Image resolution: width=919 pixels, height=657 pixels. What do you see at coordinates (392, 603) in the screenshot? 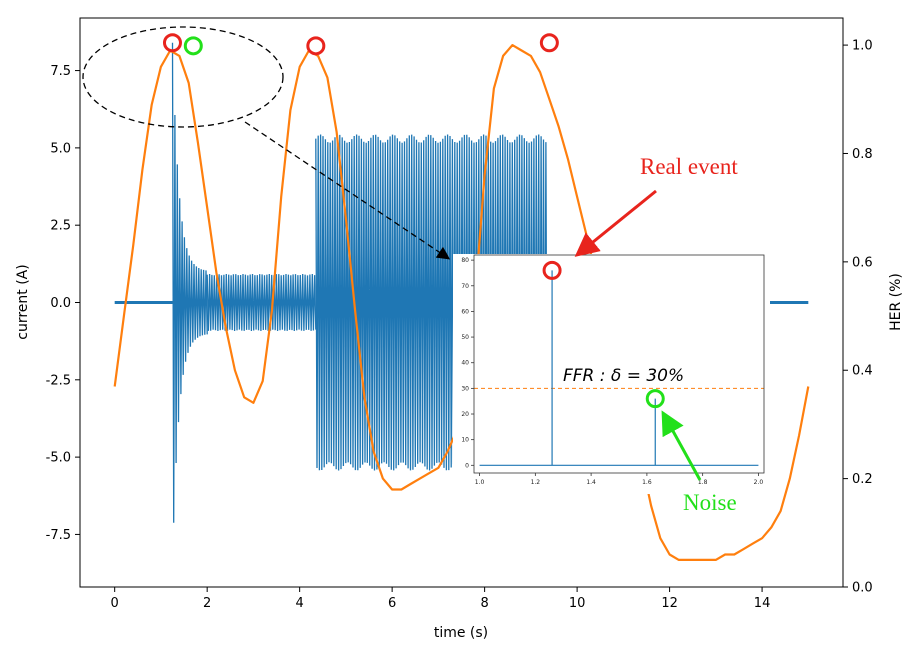
I see `x-tick-label: 6` at bounding box center [392, 603].